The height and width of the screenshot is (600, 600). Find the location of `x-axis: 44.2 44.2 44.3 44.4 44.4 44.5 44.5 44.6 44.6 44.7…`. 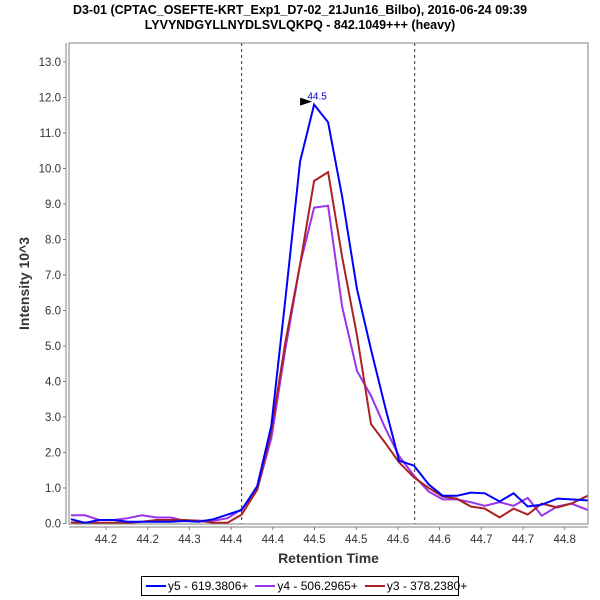

x-axis: 44.2 44.2 44.3 44.4 44.4 44.5 44.5 44.6 44.6 44.7… is located at coordinates (328, 536).